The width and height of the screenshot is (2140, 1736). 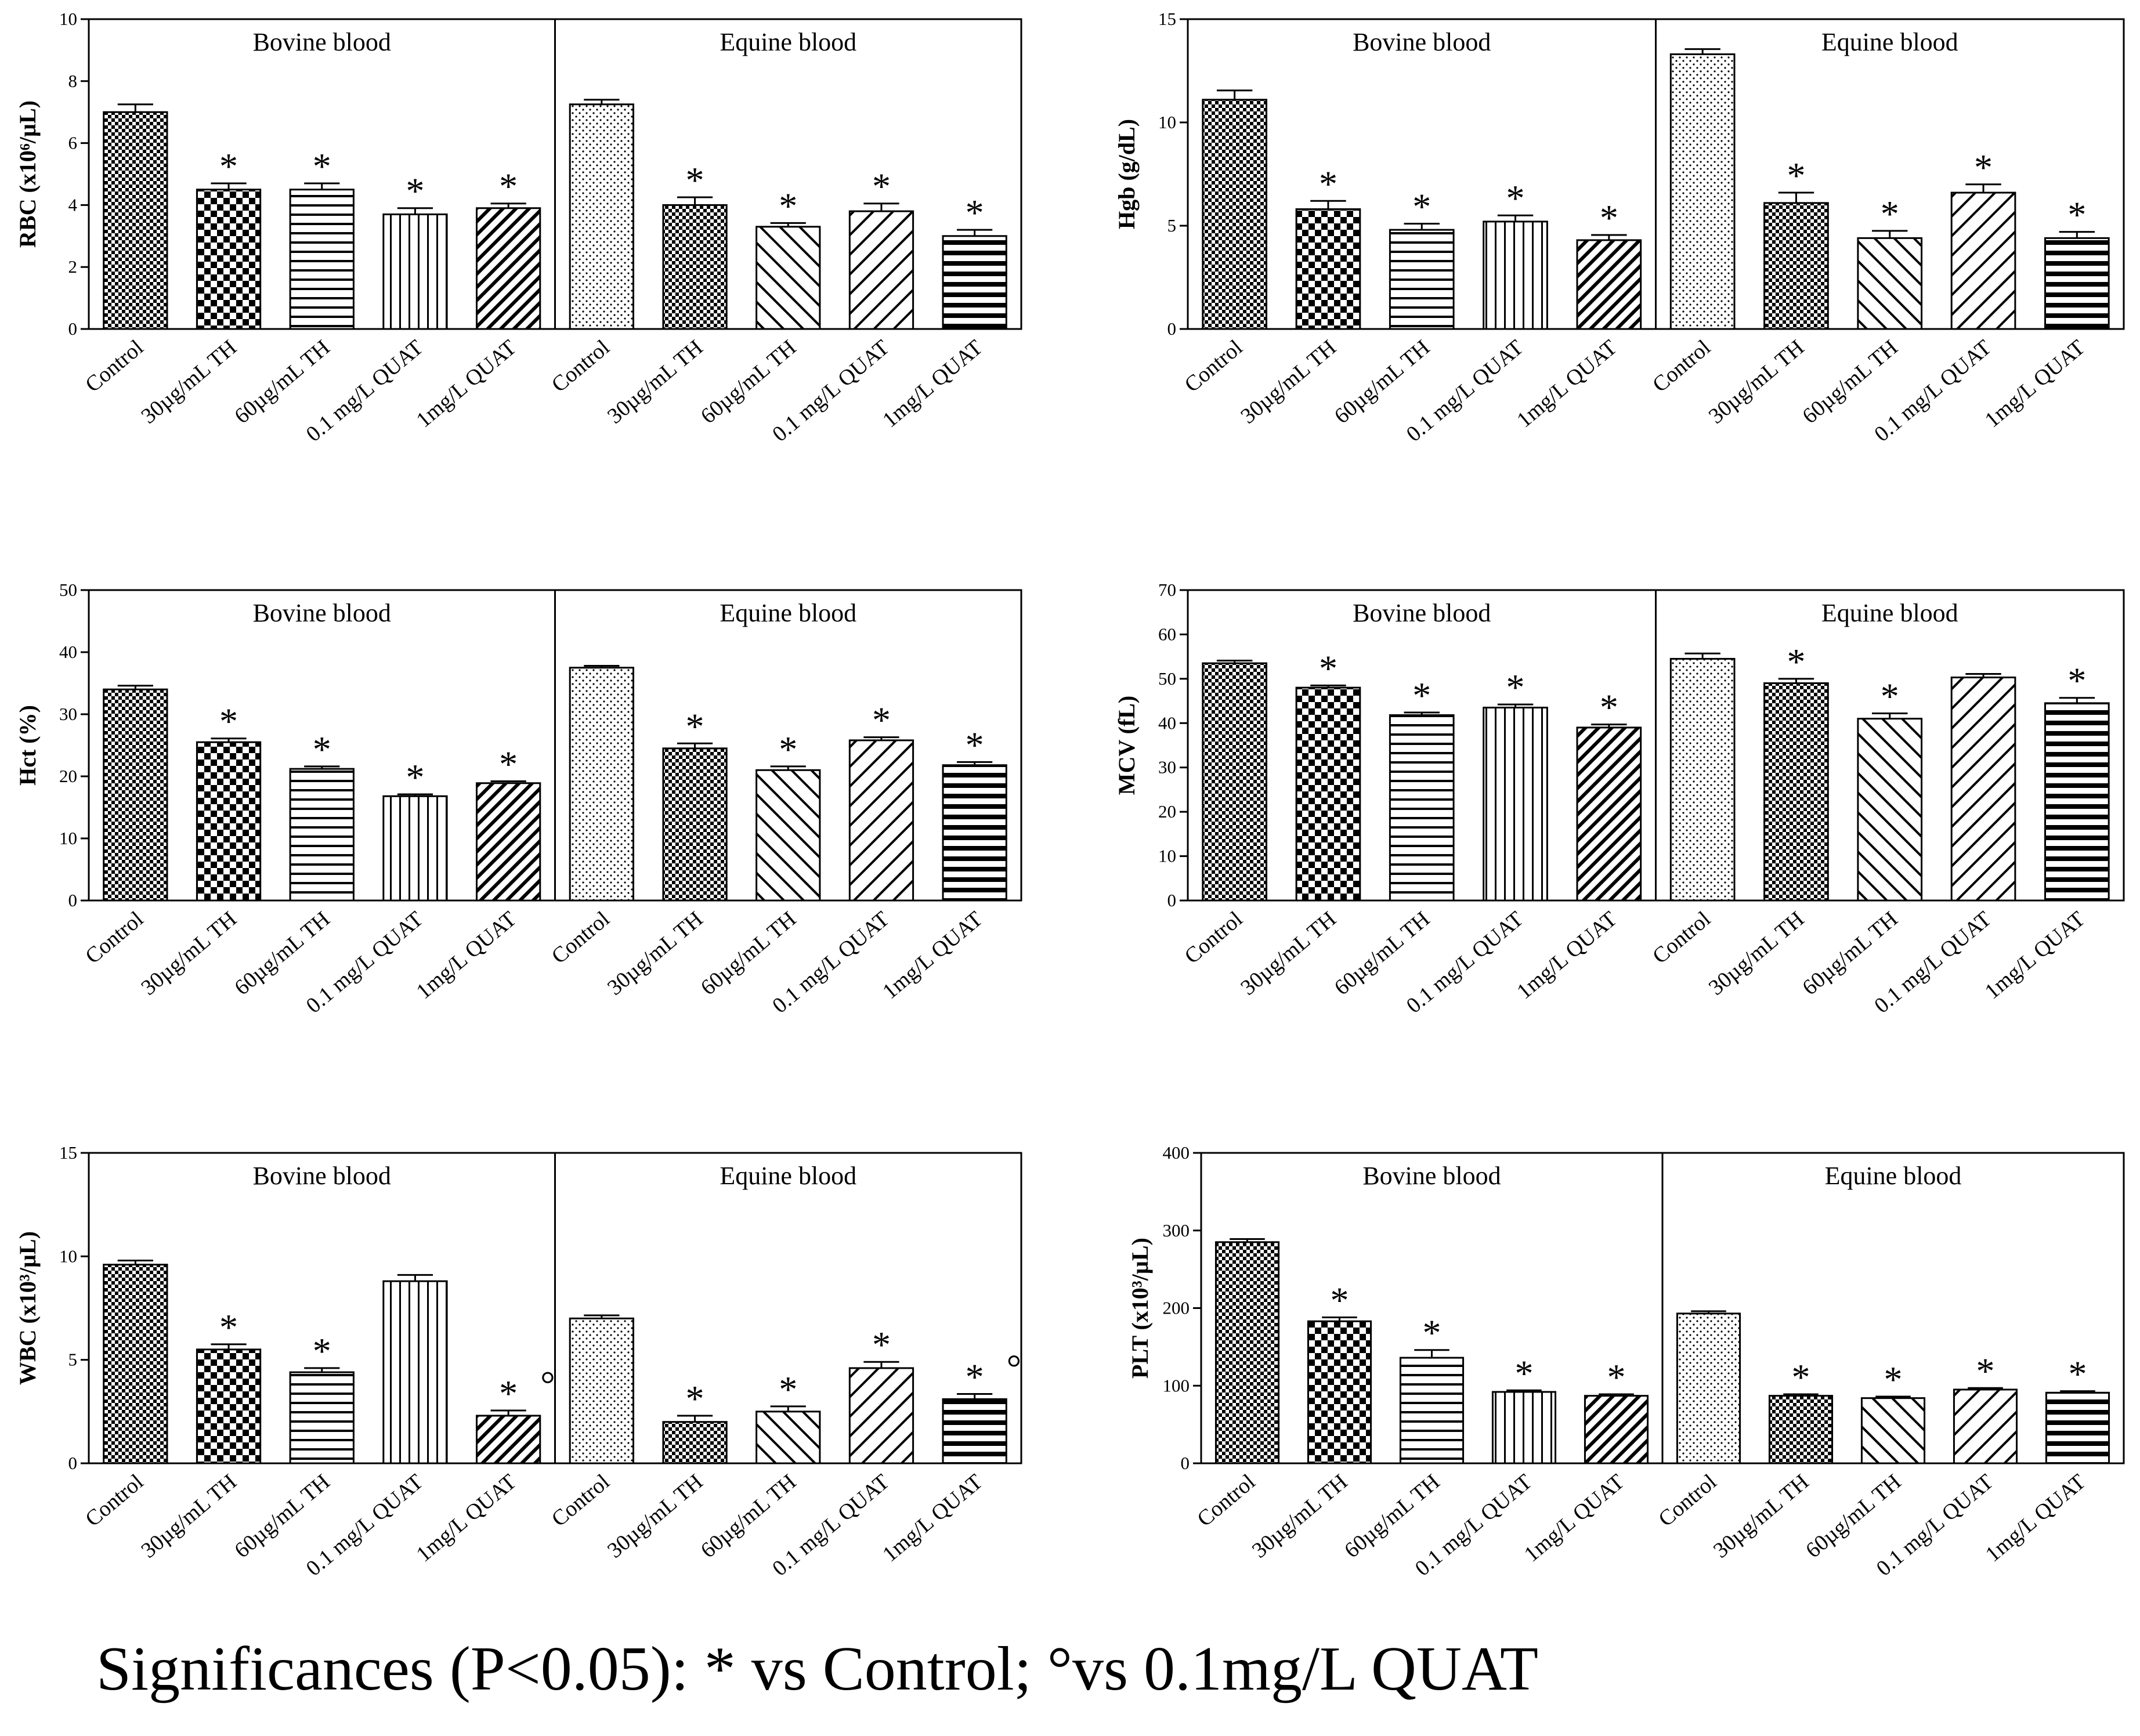 What do you see at coordinates (1172, 225) in the screenshot?
I see `y-tick-label: 5` at bounding box center [1172, 225].